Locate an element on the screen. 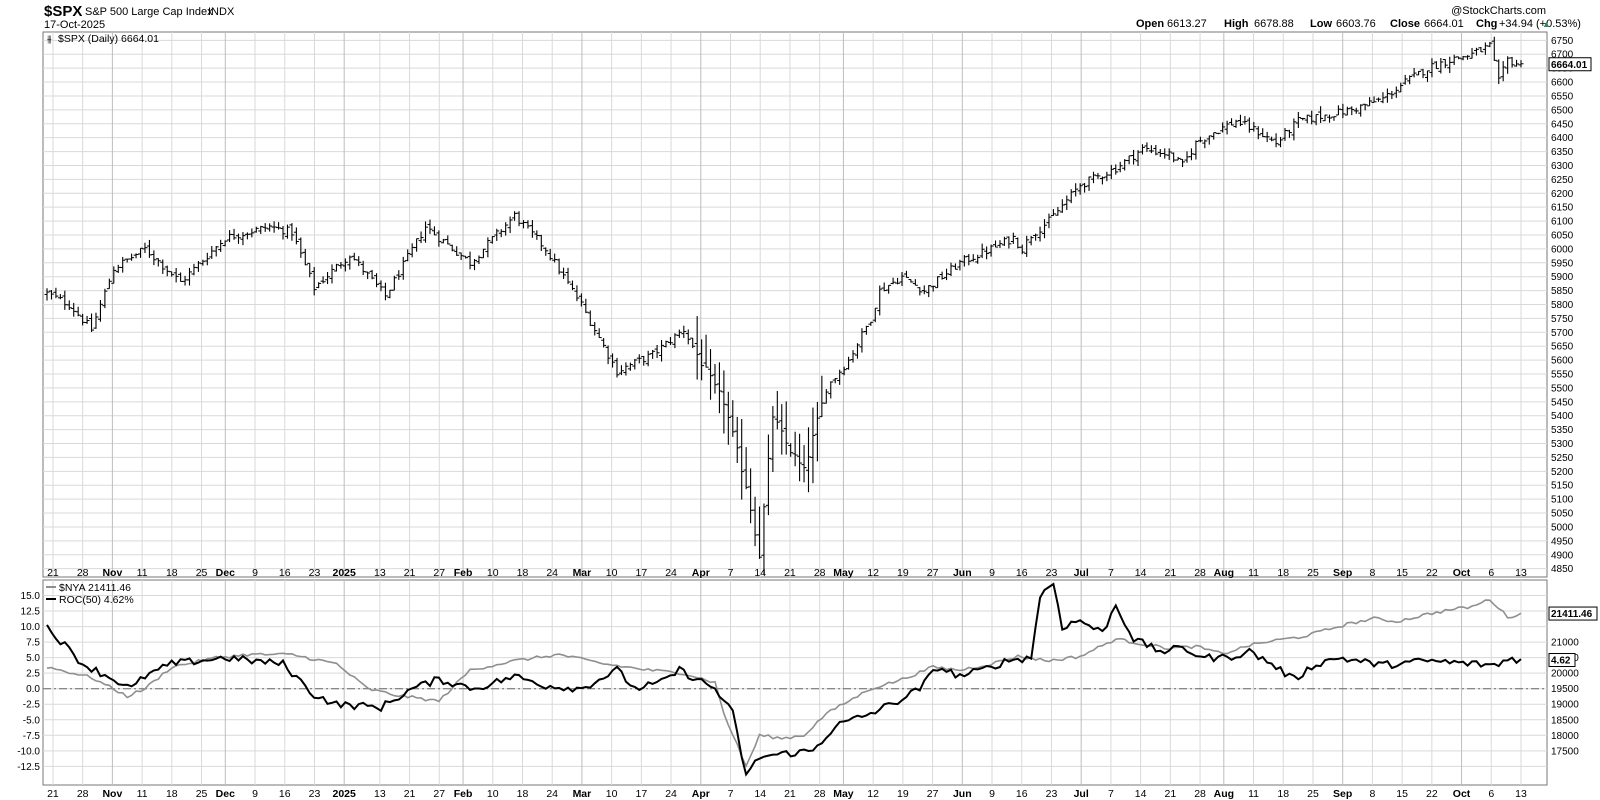 Image resolution: width=1600 pixels, height=800 pixels. low-value: 6603.76 is located at coordinates (1356, 24).